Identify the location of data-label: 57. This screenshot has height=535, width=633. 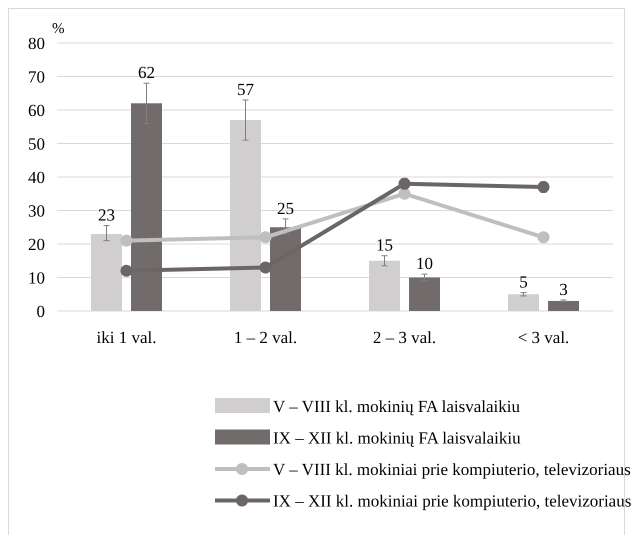
(245, 89).